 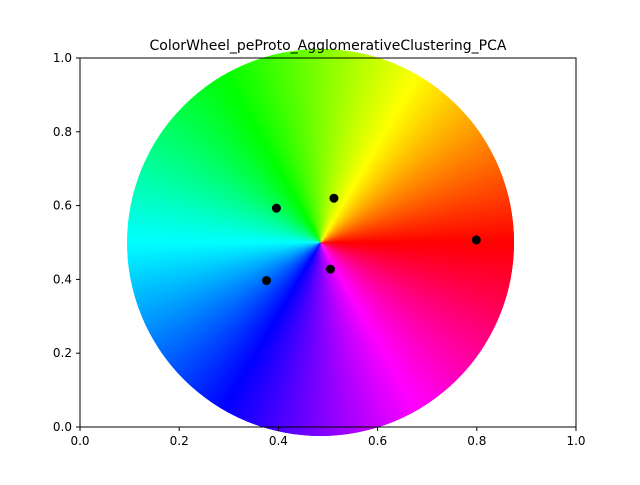 I want to click on x-tick-label: 1.0, so click(x=575, y=441).